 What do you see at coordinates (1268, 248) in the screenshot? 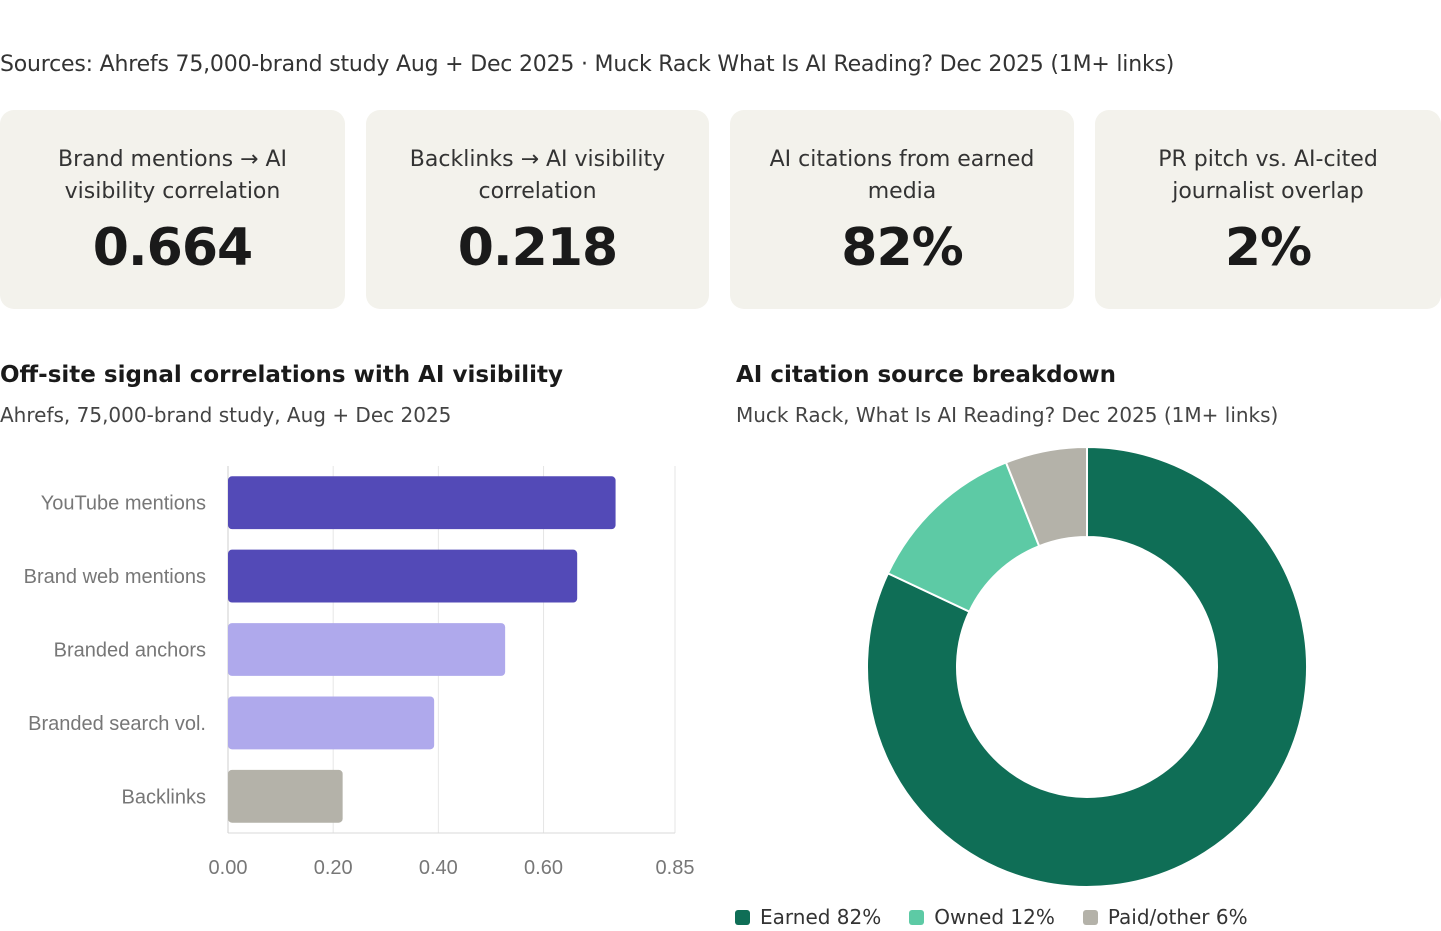
I see `kpi-value: 2%` at bounding box center [1268, 248].